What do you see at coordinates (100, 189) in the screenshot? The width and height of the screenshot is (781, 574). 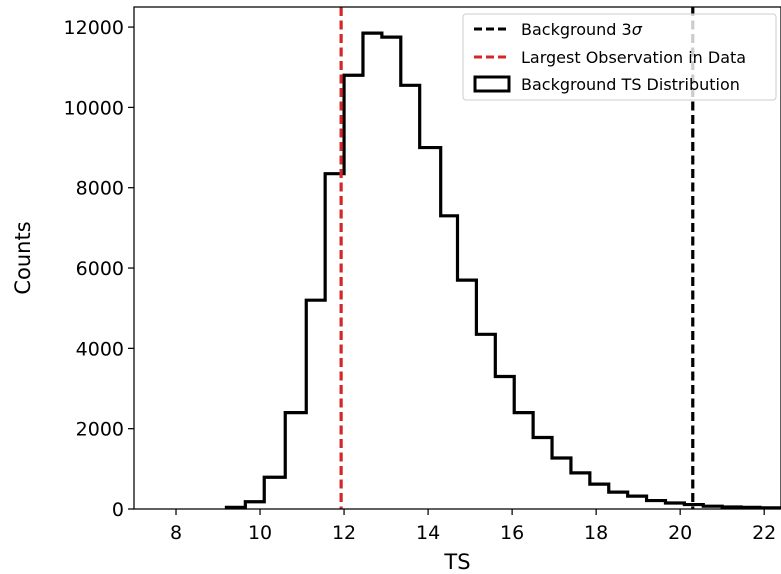 I see `y-tick-label: 8000` at bounding box center [100, 189].